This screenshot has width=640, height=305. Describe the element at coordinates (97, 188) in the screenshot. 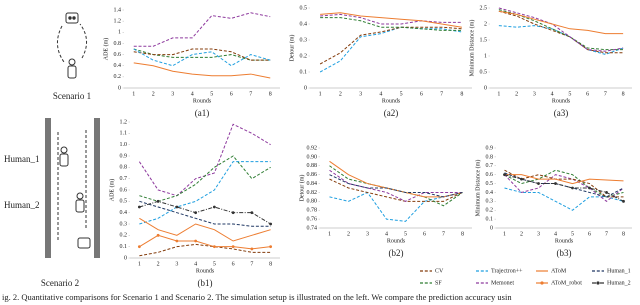

I see `wall` at that location.